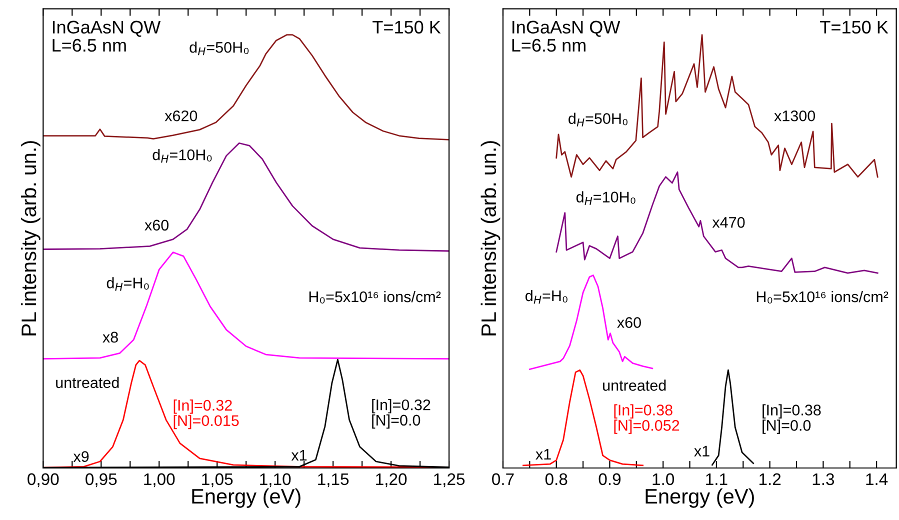 The image size is (899, 520). What do you see at coordinates (717, 479) in the screenshot?
I see `x-tick-label: 1.1` at bounding box center [717, 479].